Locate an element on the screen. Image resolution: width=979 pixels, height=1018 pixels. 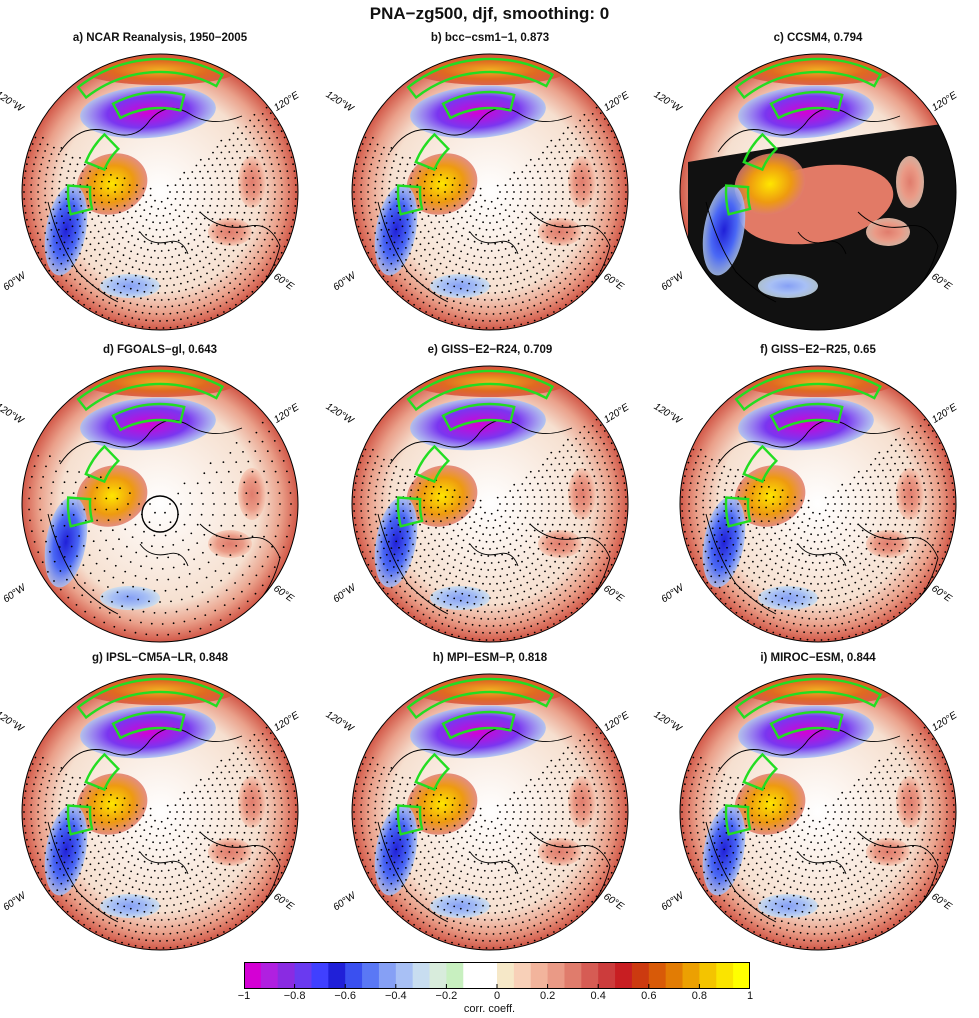
colorbar is located at coordinates (497, 975).